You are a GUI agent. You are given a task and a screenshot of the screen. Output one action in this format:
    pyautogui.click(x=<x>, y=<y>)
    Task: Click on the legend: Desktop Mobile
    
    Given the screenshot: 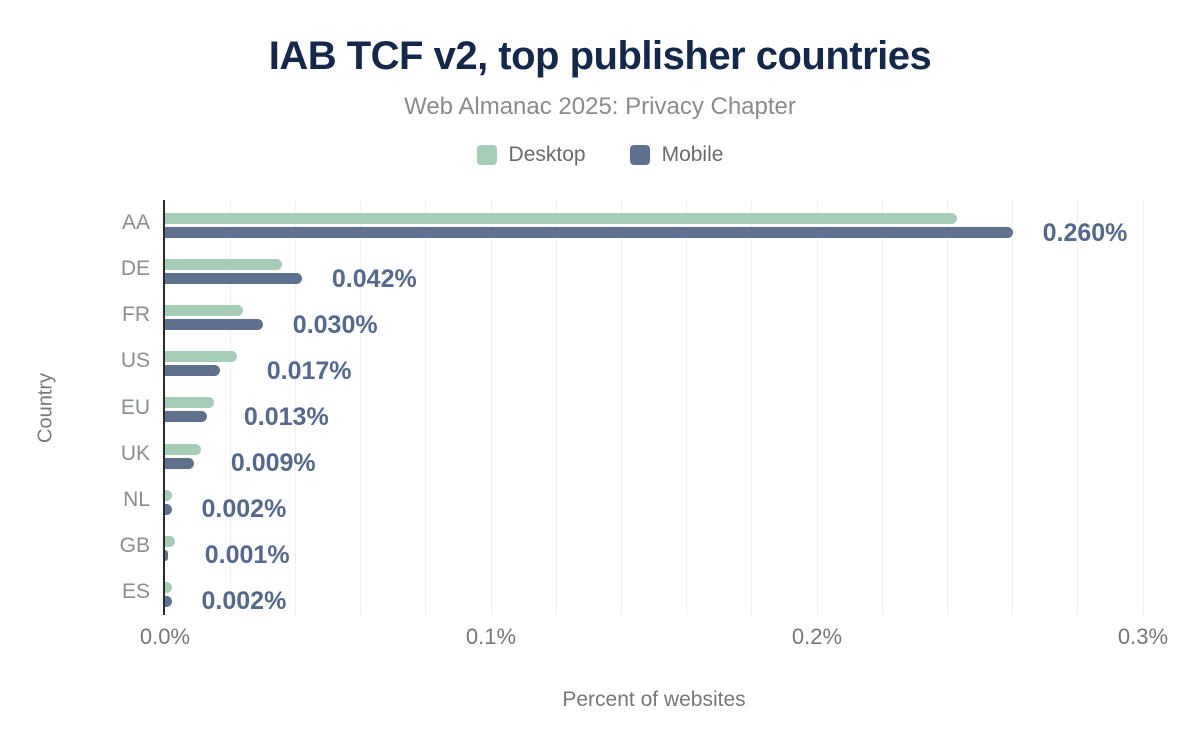 What is the action you would take?
    pyautogui.click(x=600, y=155)
    